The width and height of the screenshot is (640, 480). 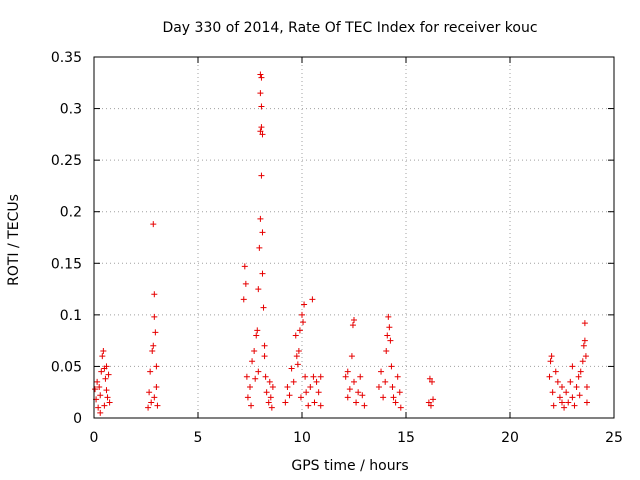 I want to click on x-axis-label: GPS time / hours, so click(x=349, y=466).